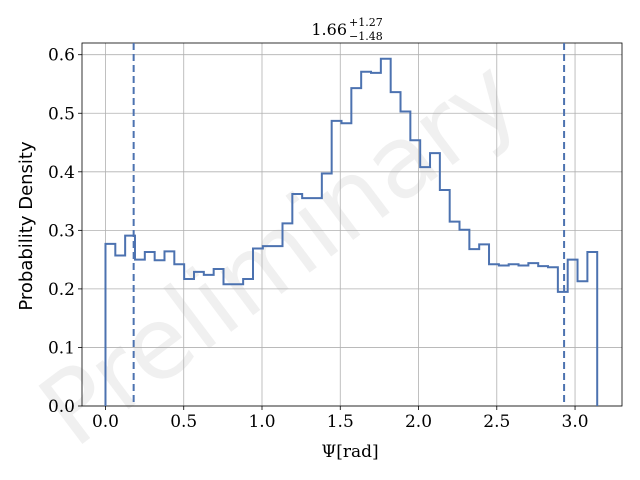 The height and width of the screenshot is (480, 640). Describe the element at coordinates (366, 22) in the screenshot. I see `chart-title-upper-error: +1.27` at that location.